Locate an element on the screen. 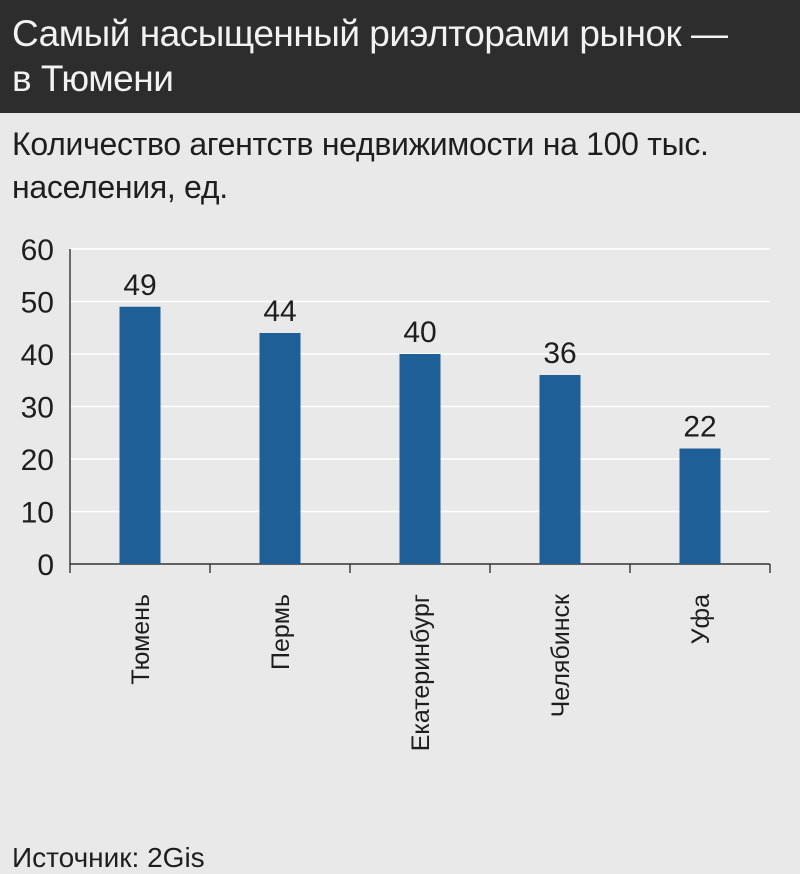  x-tick-label: Уфа is located at coordinates (701, 619).